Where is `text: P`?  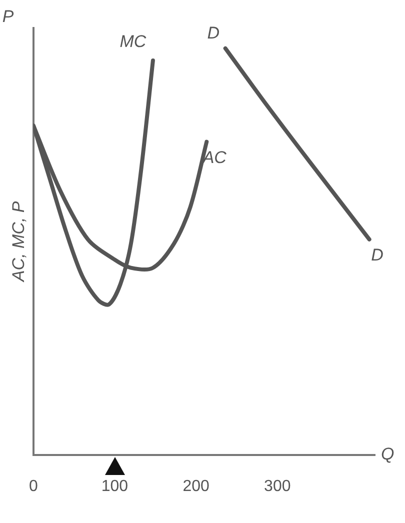 text: P is located at coordinates (8, 16).